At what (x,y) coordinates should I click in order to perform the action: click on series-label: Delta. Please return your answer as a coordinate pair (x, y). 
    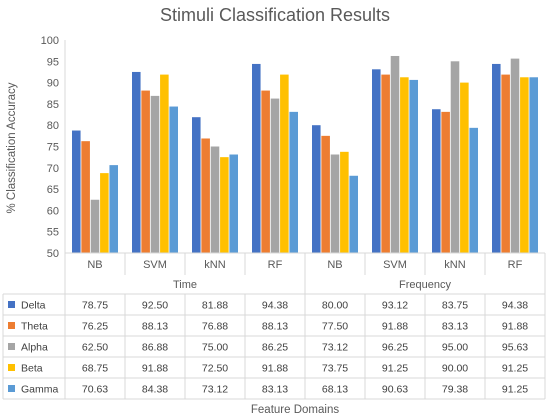
    Looking at the image, I should click on (33, 306).